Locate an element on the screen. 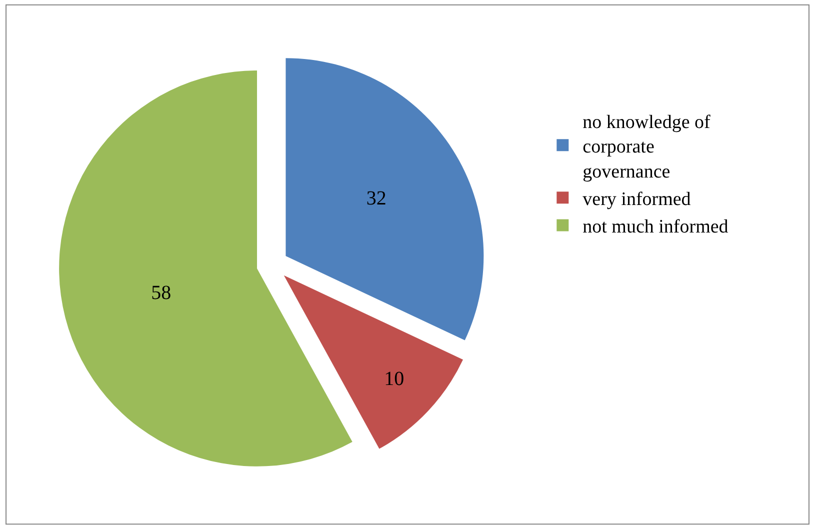  data-label: 10 is located at coordinates (394, 379).